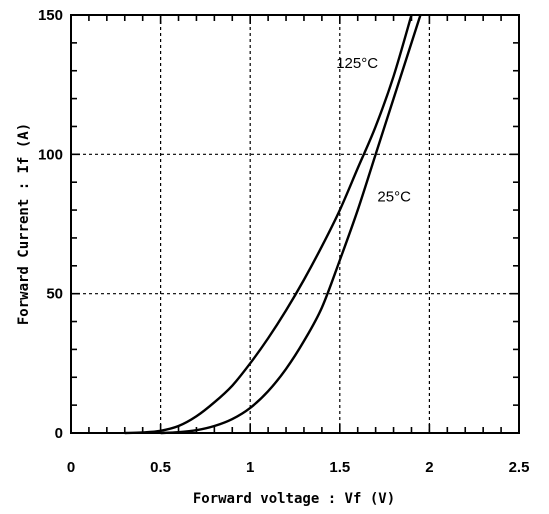  I want to click on x-tick-label: 0.5, so click(160, 467).